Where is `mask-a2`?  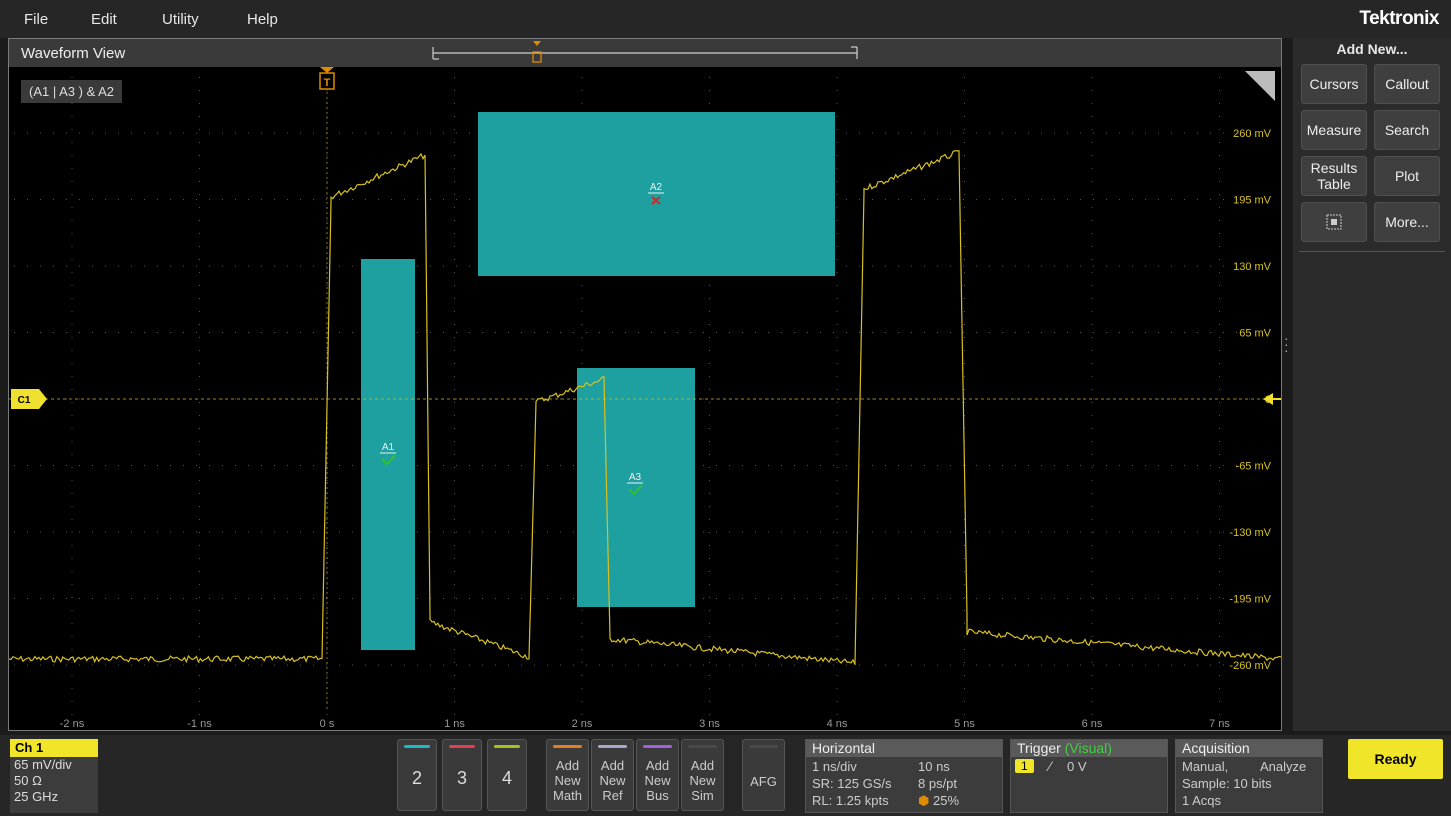 mask-a2 is located at coordinates (656, 194).